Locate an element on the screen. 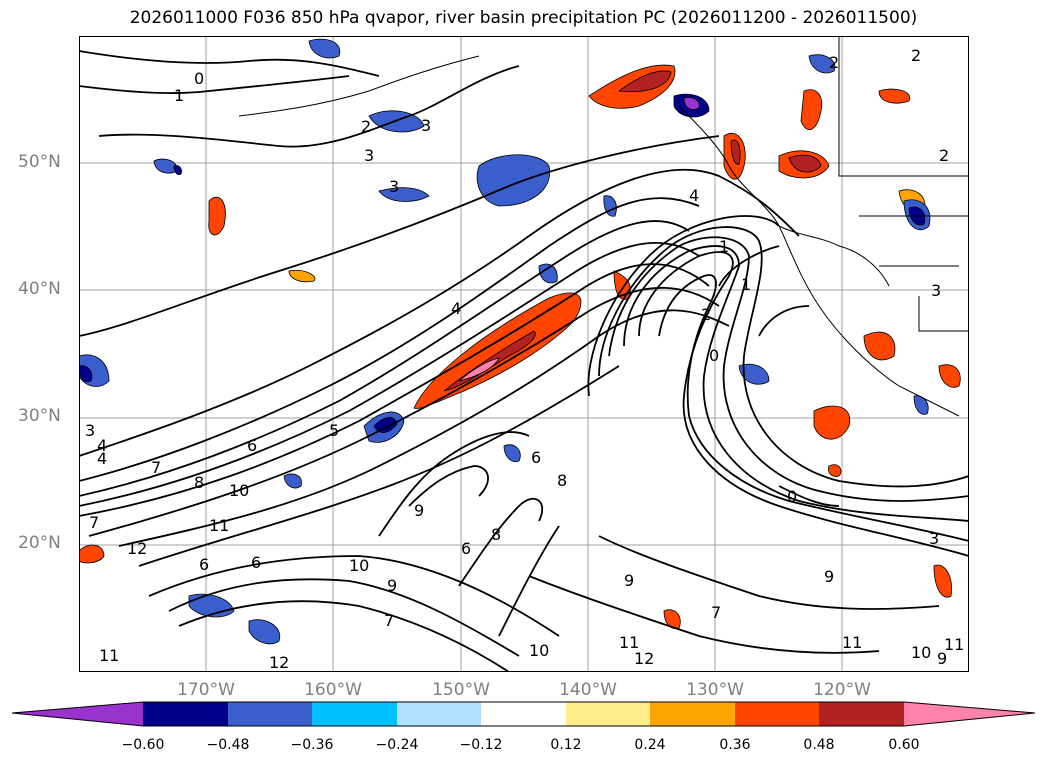  lon-label: 140°W is located at coordinates (588, 690).